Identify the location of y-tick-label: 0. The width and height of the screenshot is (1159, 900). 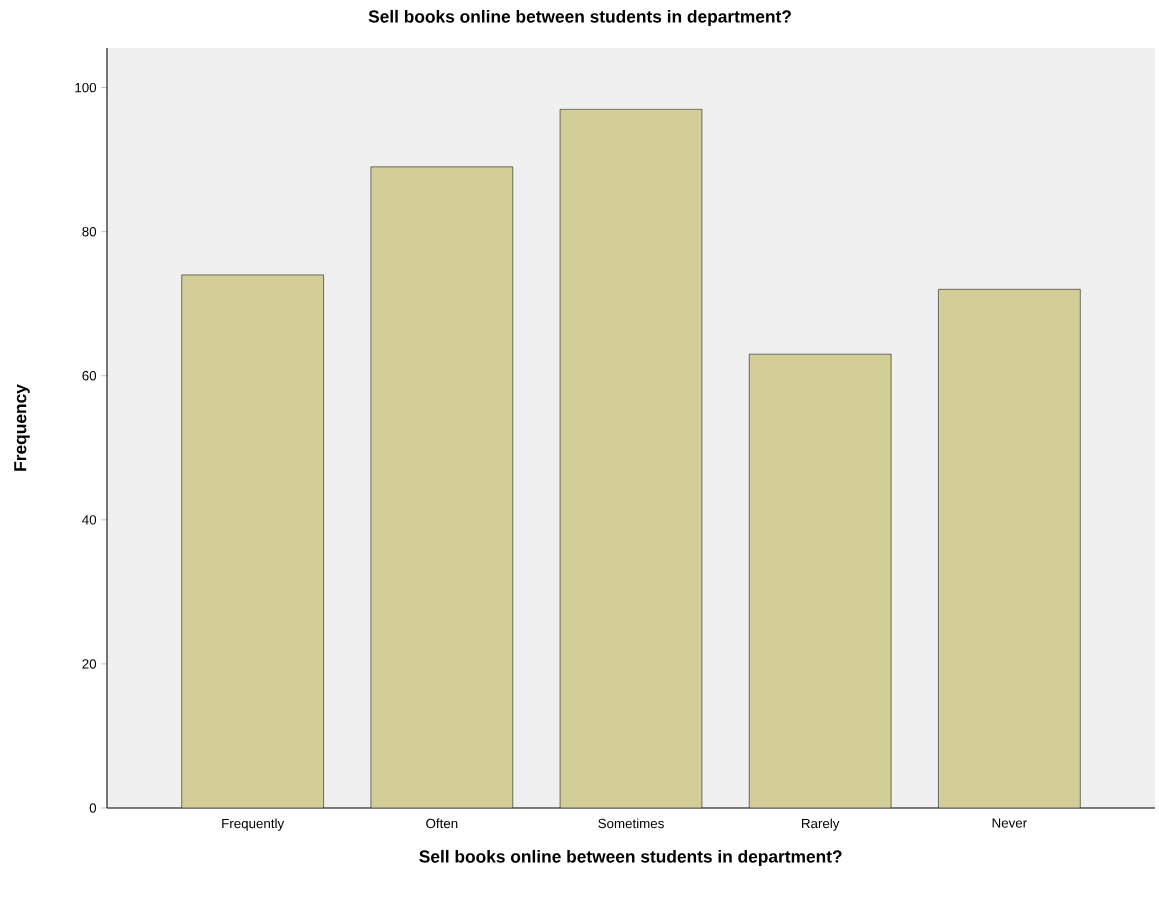
(93, 808).